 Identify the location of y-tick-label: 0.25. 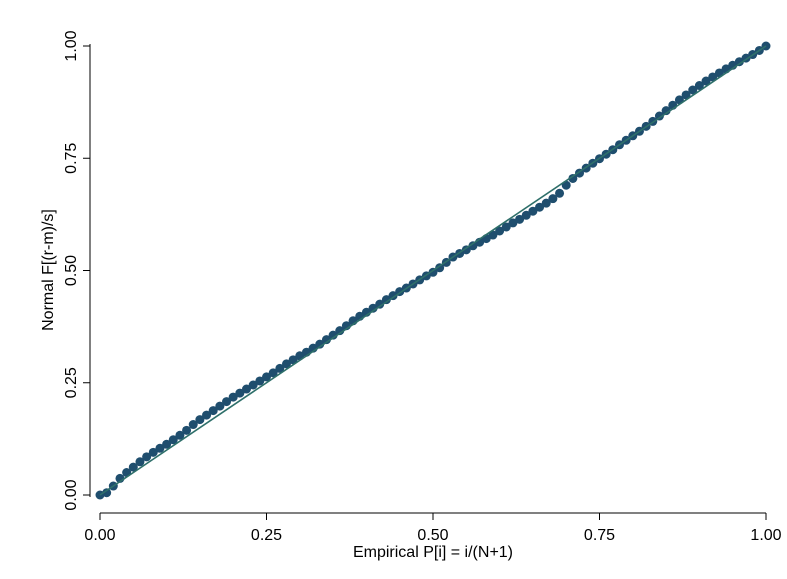
(71, 382).